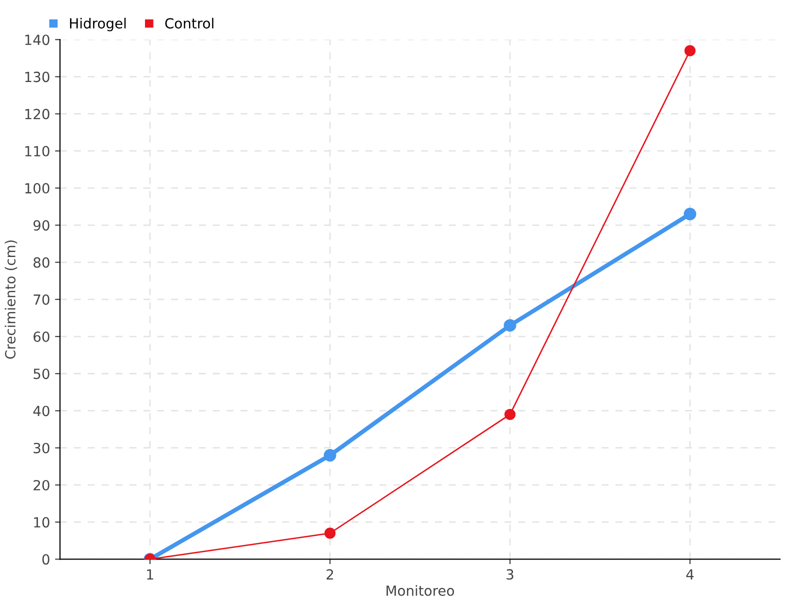  What do you see at coordinates (330, 574) in the screenshot?
I see `x-tick-label: 2` at bounding box center [330, 574].